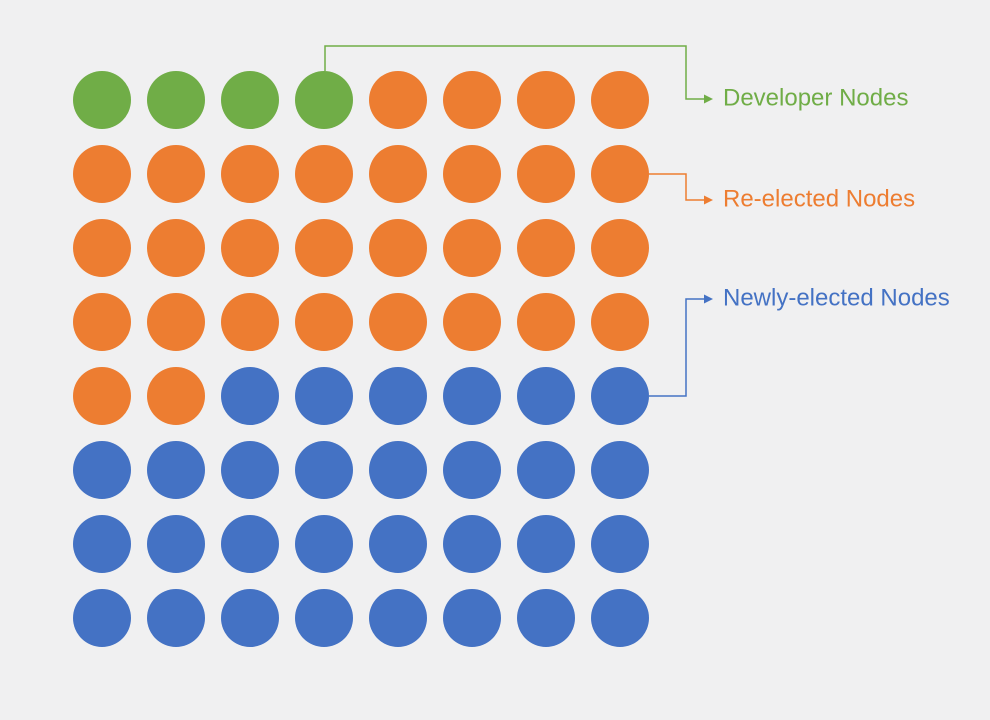 The height and width of the screenshot is (720, 990). What do you see at coordinates (176, 100) in the screenshot?
I see `node-circle-r1c2` at bounding box center [176, 100].